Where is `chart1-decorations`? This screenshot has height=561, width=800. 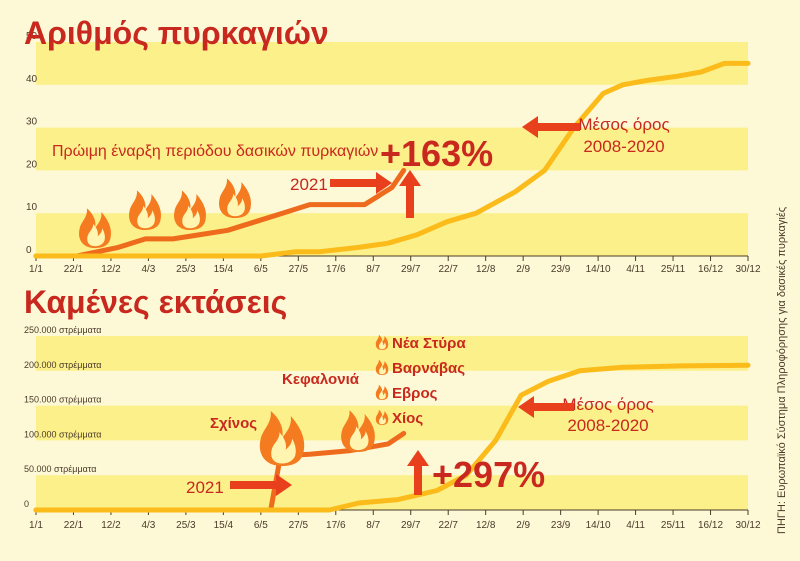 chart1-decorations is located at coordinates (329, 182).